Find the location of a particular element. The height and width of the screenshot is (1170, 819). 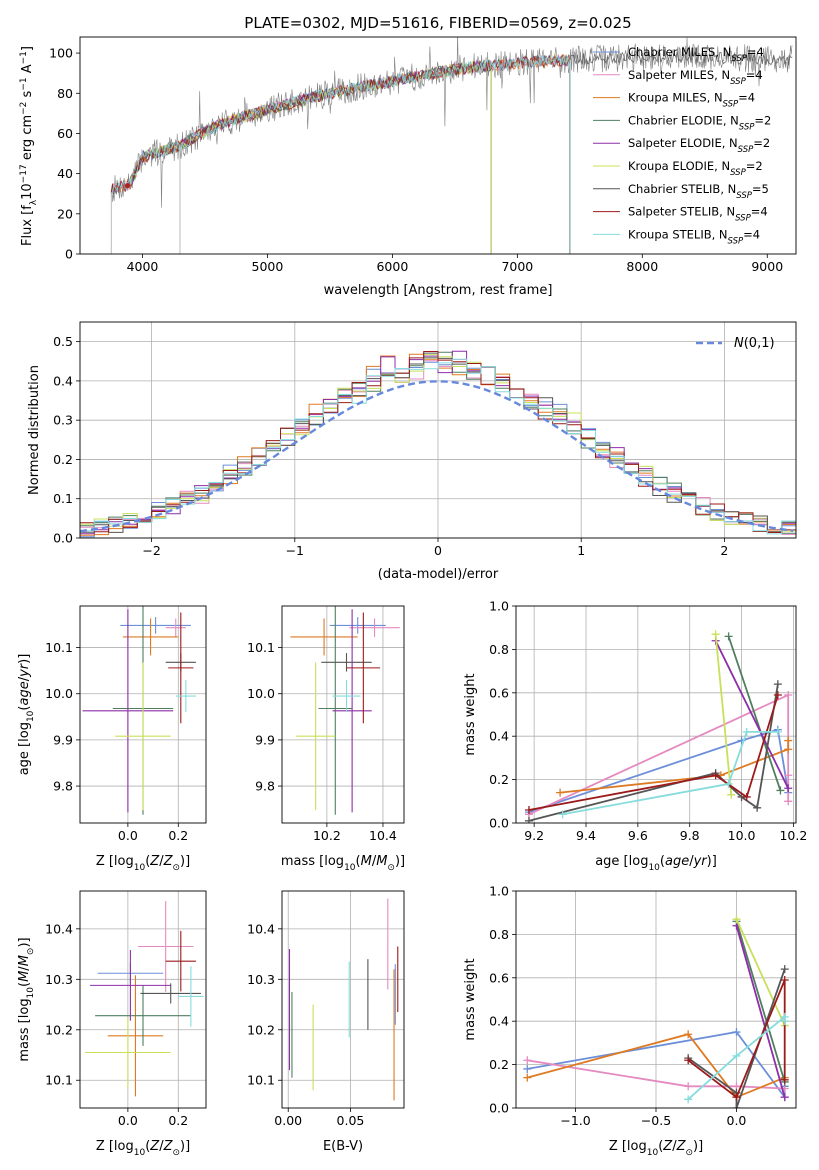

legend-part: Salpeter STELIB, N is located at coordinates (681, 212).